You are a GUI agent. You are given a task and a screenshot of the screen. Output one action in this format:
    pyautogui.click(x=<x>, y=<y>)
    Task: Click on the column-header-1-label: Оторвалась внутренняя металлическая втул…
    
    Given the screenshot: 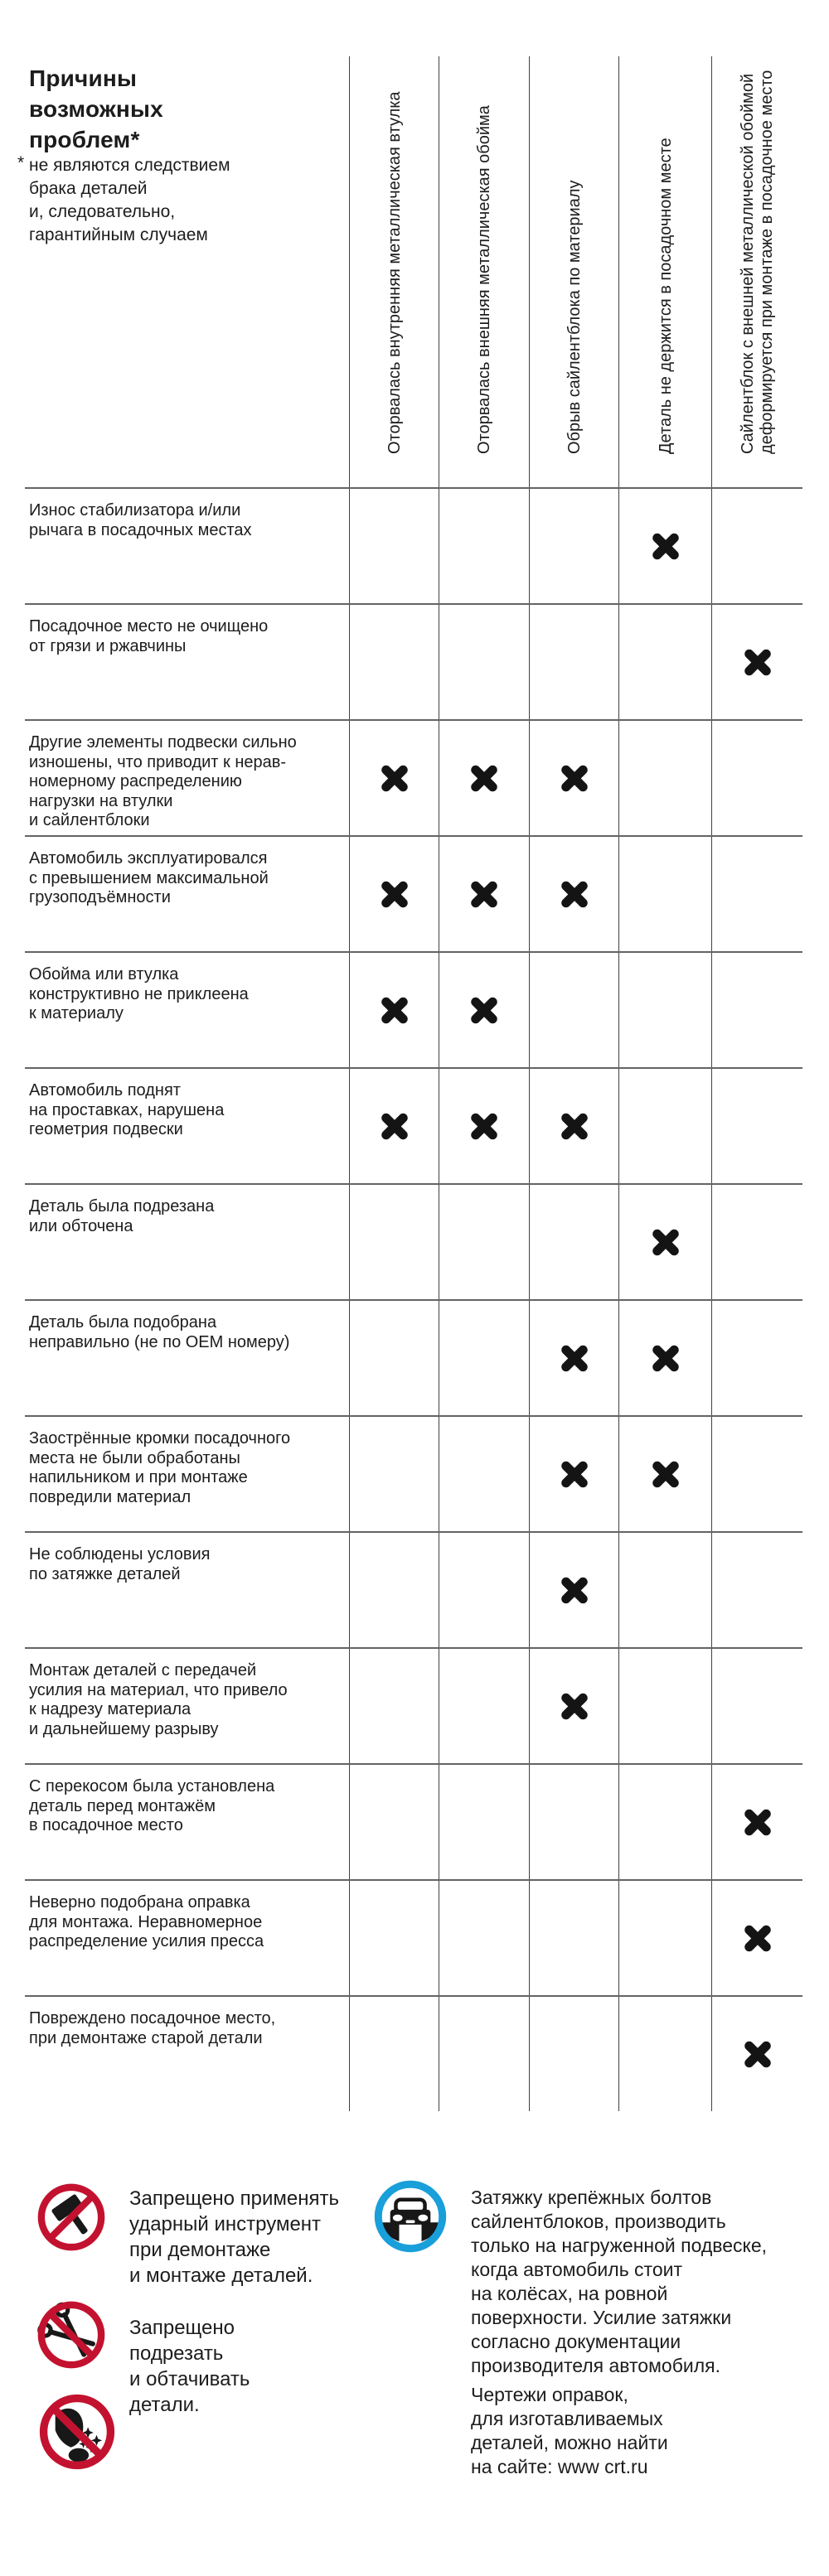 What is the action you would take?
    pyautogui.click(x=394, y=272)
    